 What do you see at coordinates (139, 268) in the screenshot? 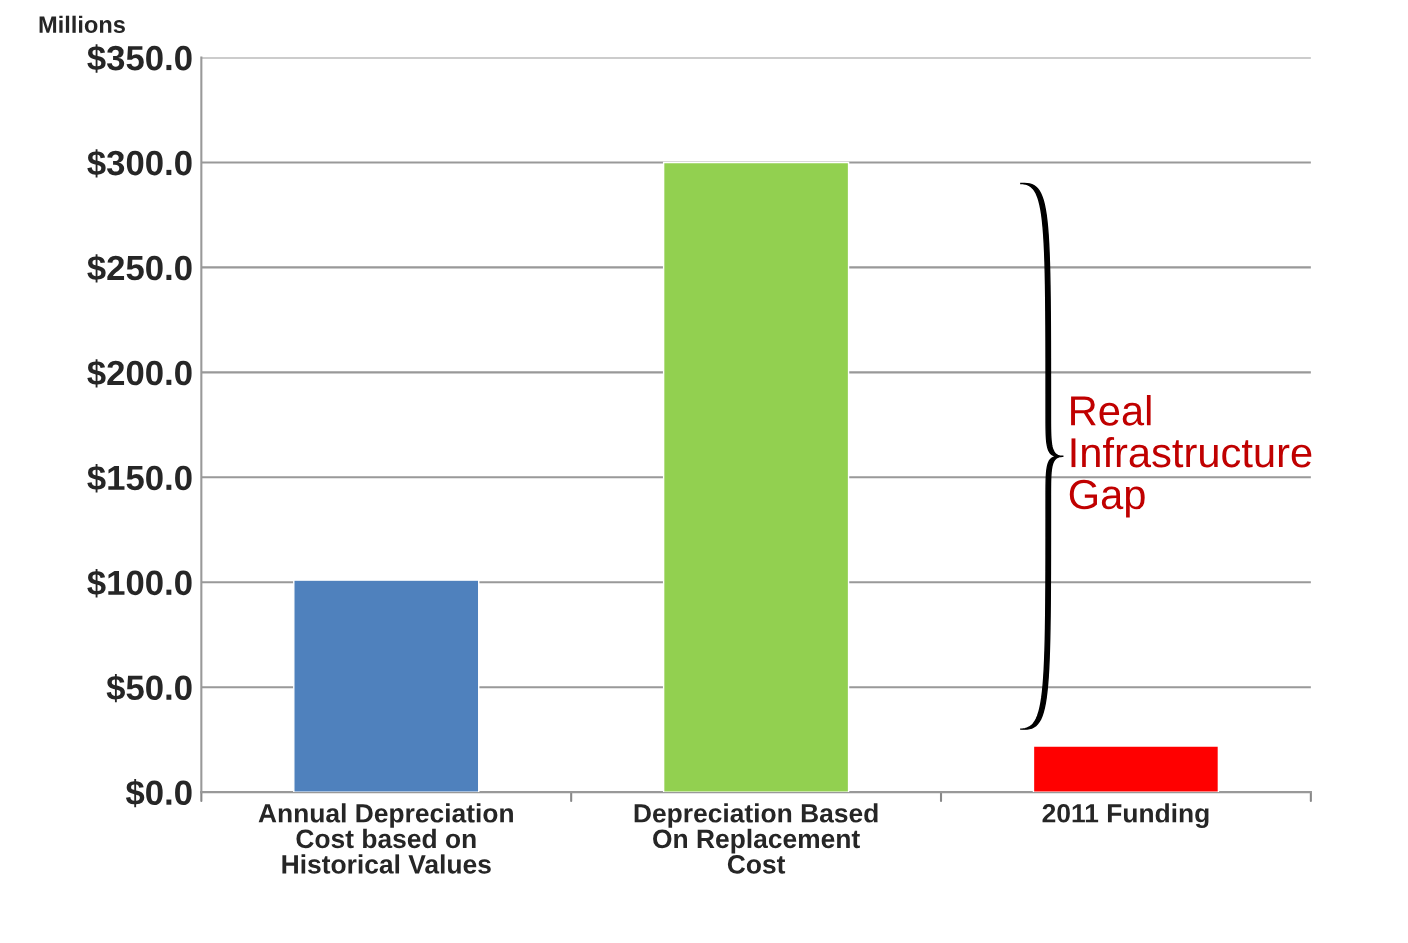
I see `y-tick-label: $250.0` at bounding box center [139, 268].